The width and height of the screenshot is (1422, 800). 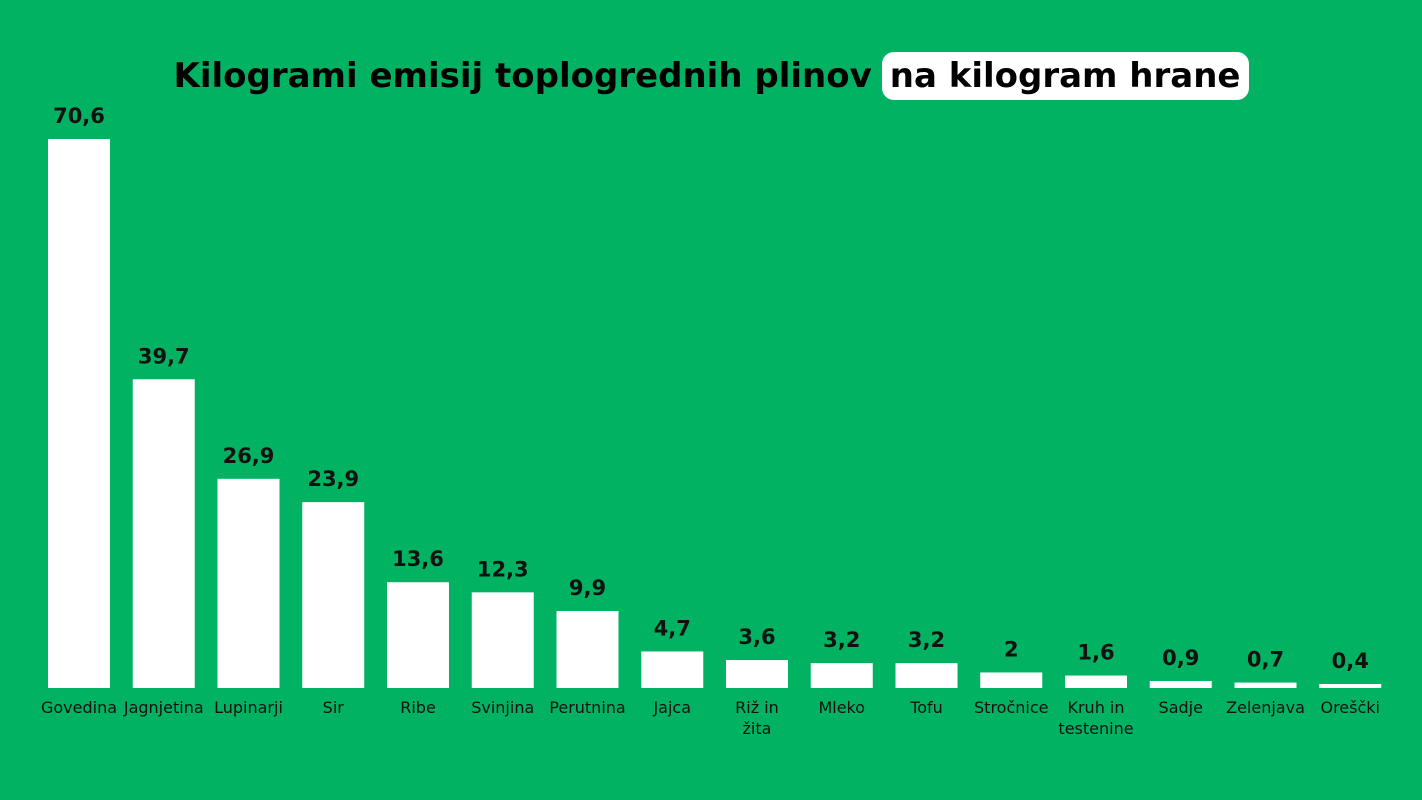 I want to click on value-label: 12,3, so click(x=503, y=569).